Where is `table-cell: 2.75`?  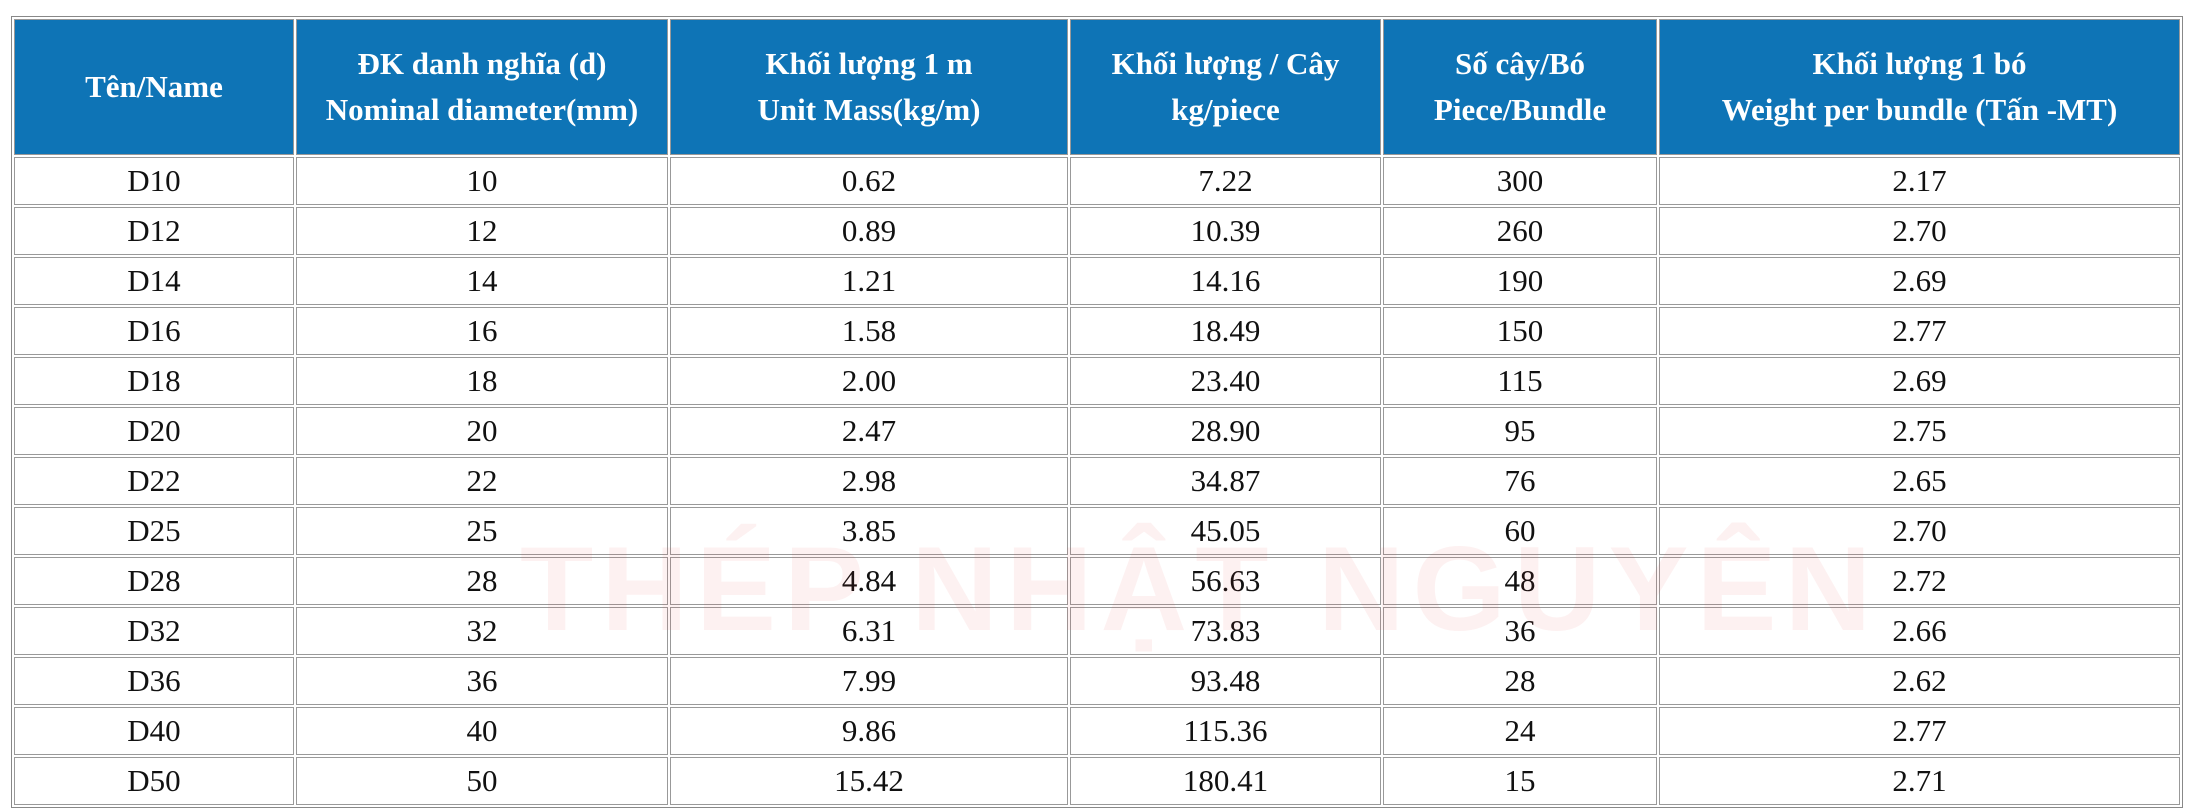 table-cell: 2.75 is located at coordinates (1919, 431).